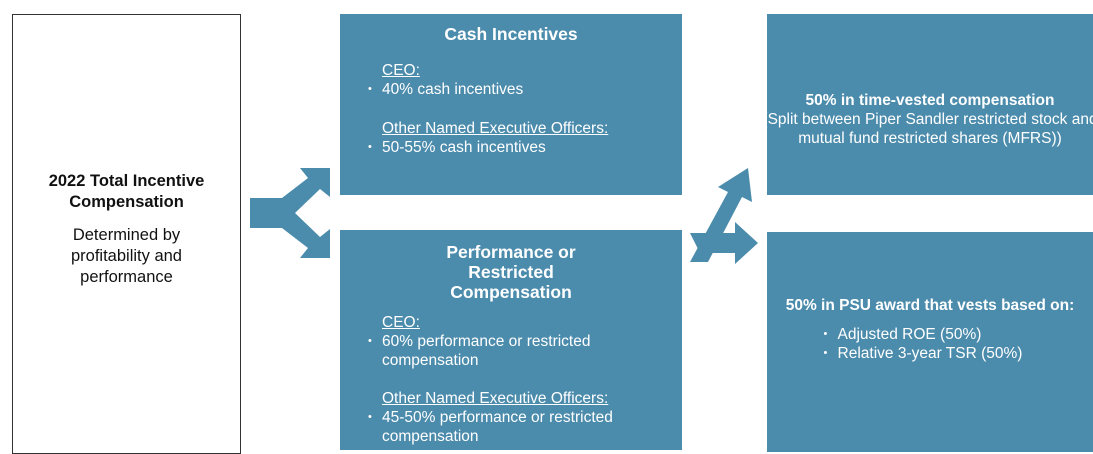 The height and width of the screenshot is (454, 1093). I want to click on total-title: 2022 Total Incentive Compensation, so click(126, 191).